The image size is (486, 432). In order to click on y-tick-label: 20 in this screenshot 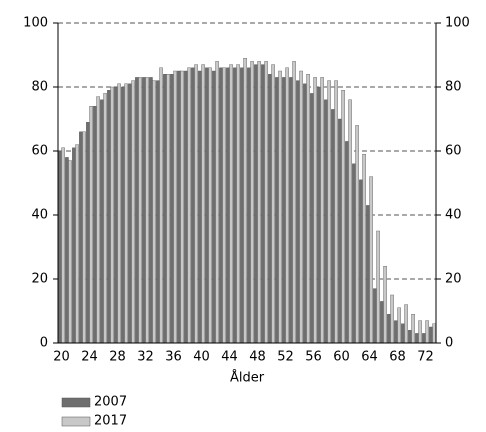, I will do `click(39, 279)`.